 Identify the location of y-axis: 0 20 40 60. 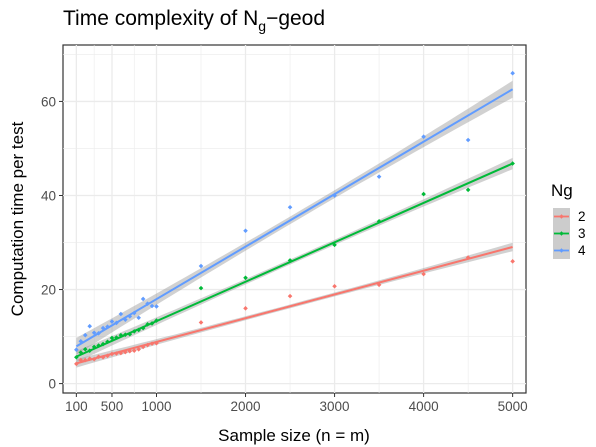
(52, 243).